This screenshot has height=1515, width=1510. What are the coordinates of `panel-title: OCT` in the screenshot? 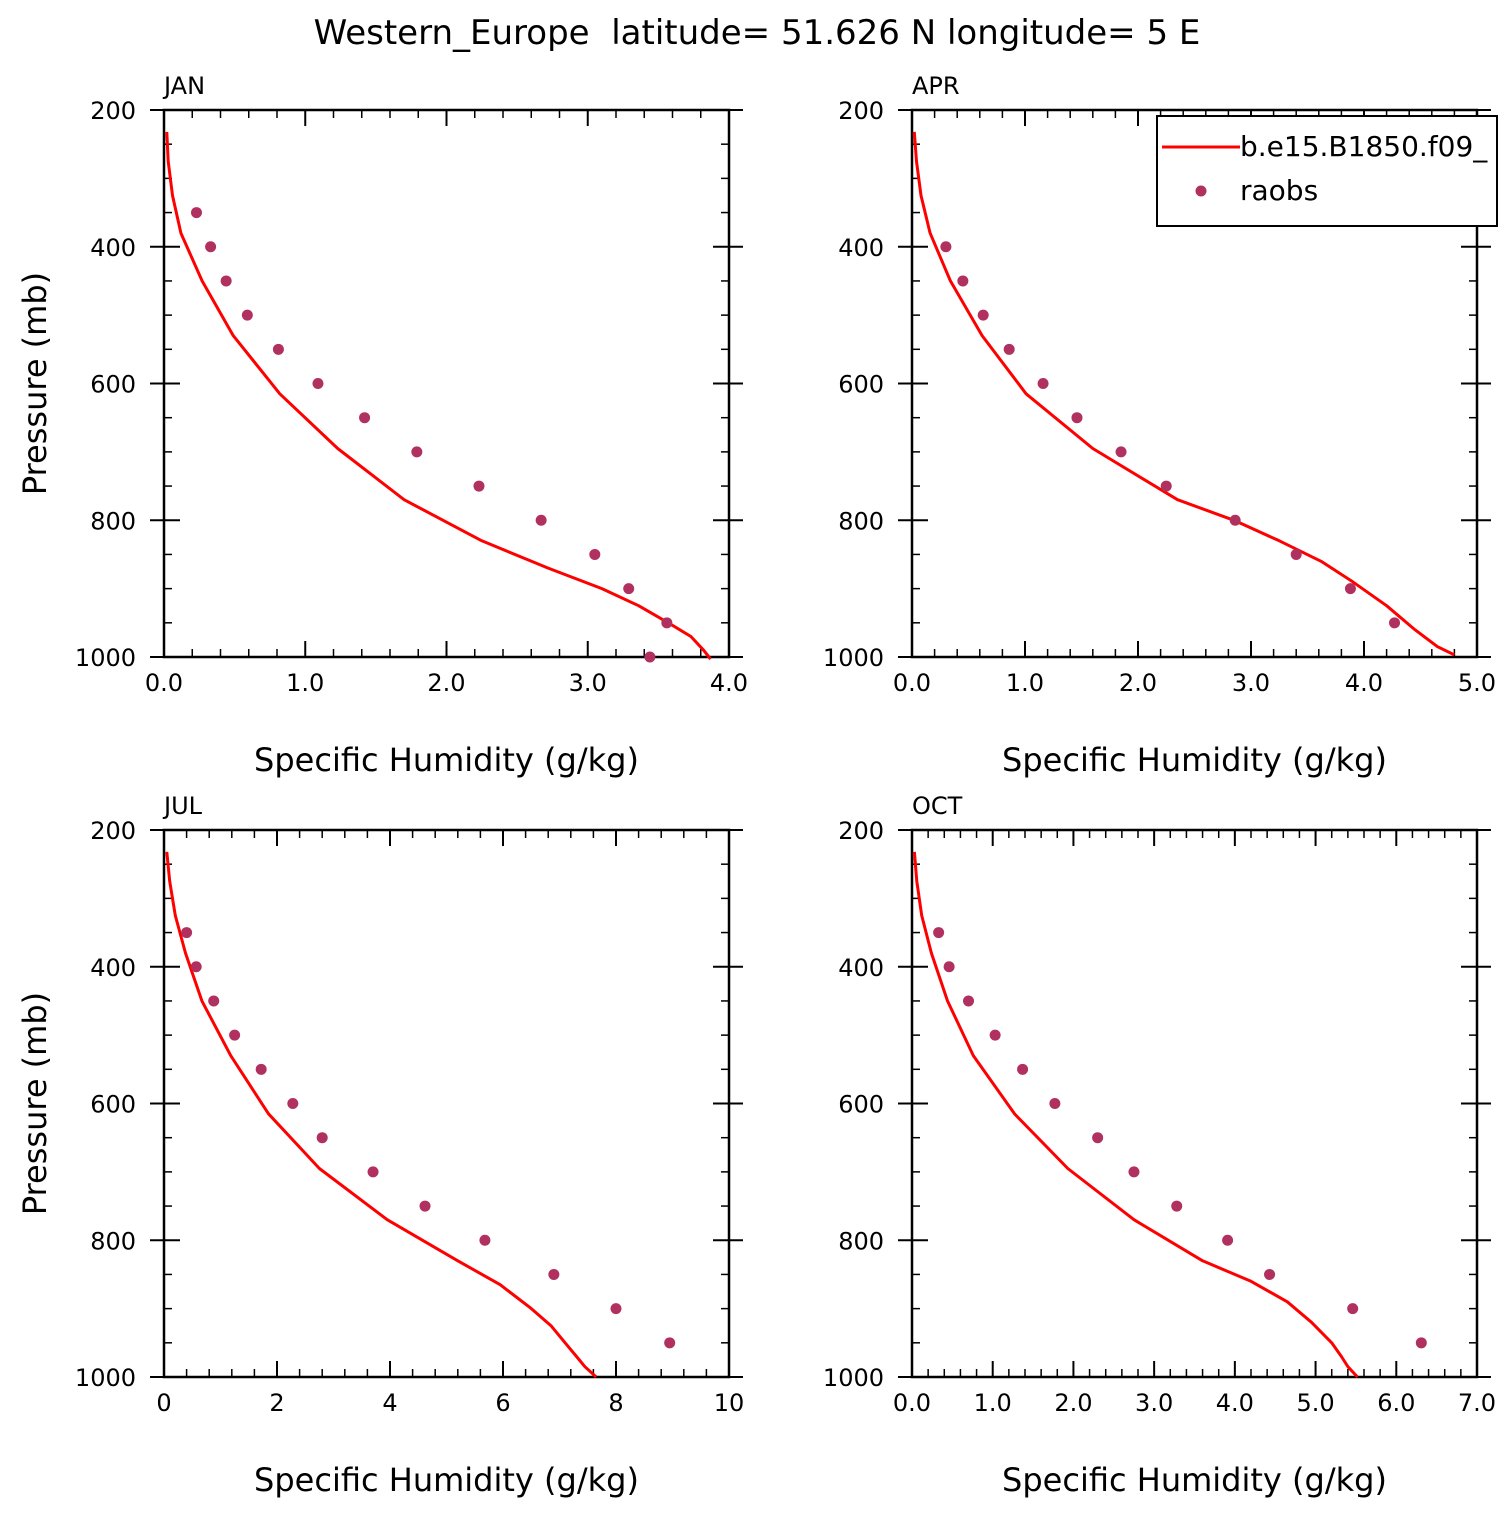 It's located at (937, 806).